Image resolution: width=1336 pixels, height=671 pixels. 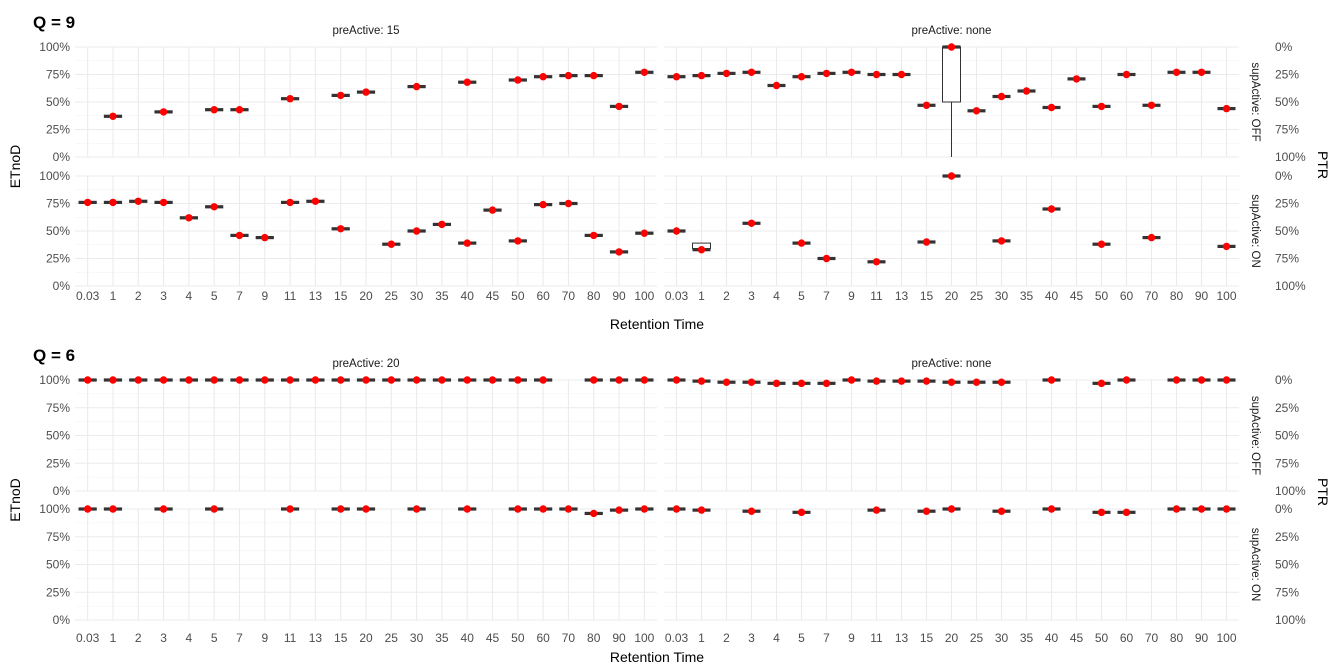 I want to click on panel-title: Q = 9, so click(x=54, y=22).